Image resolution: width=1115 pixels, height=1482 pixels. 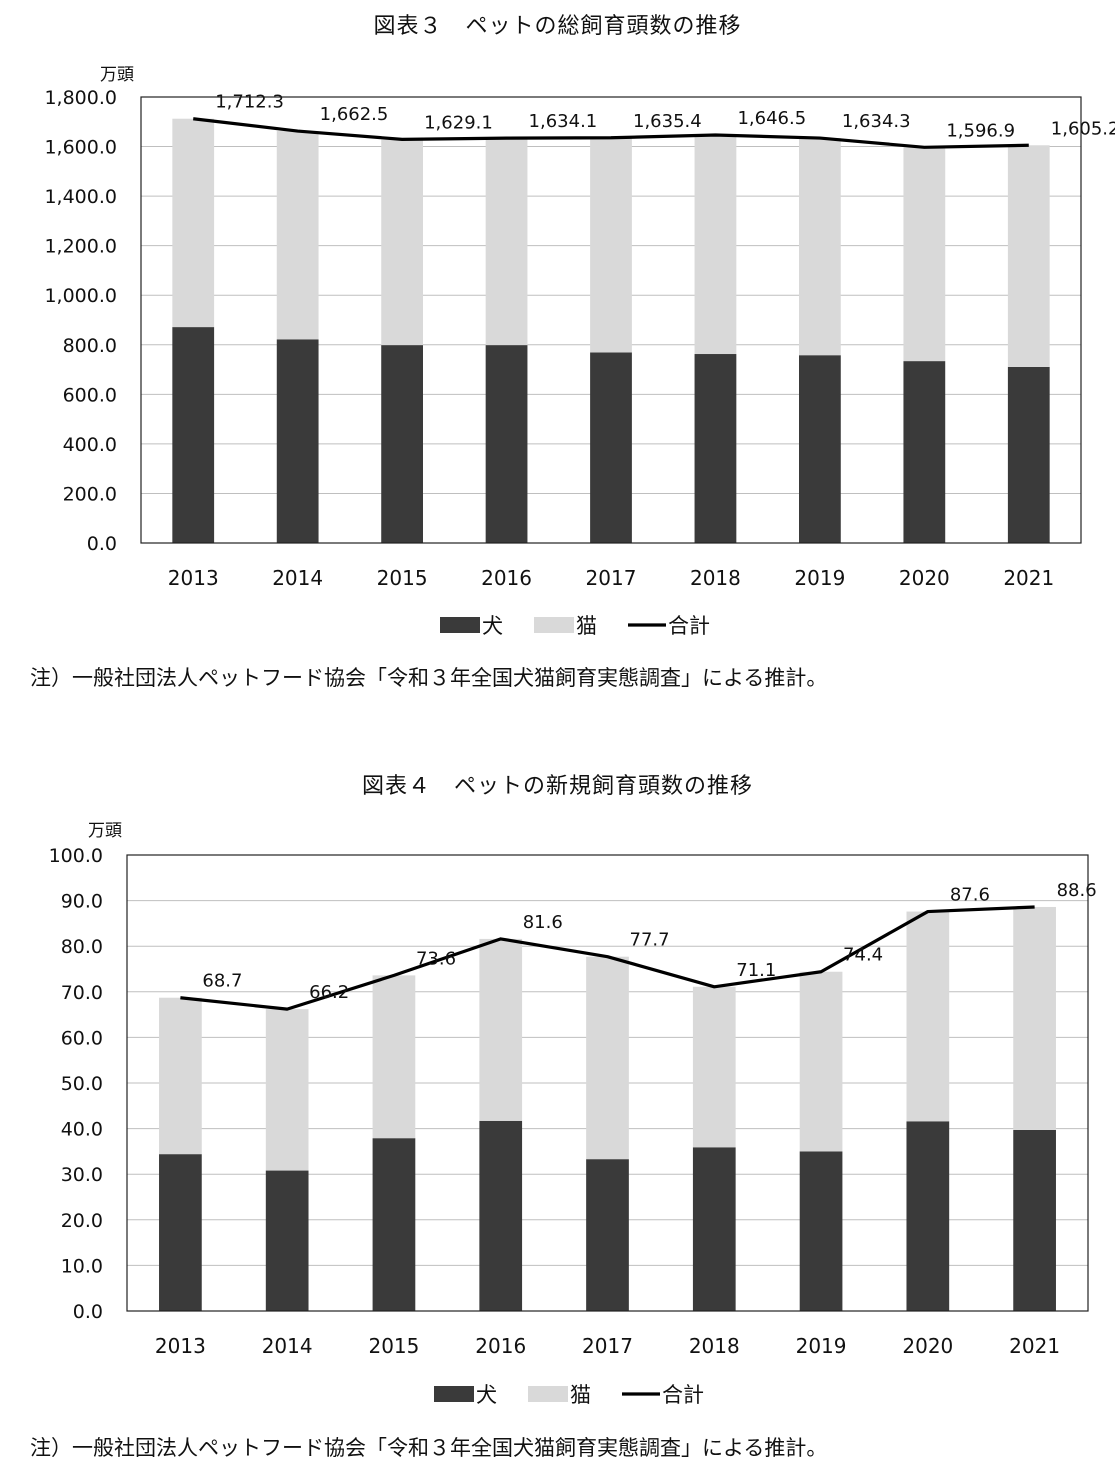 I want to click on total-data-label: 1,646.5, so click(x=771, y=118).